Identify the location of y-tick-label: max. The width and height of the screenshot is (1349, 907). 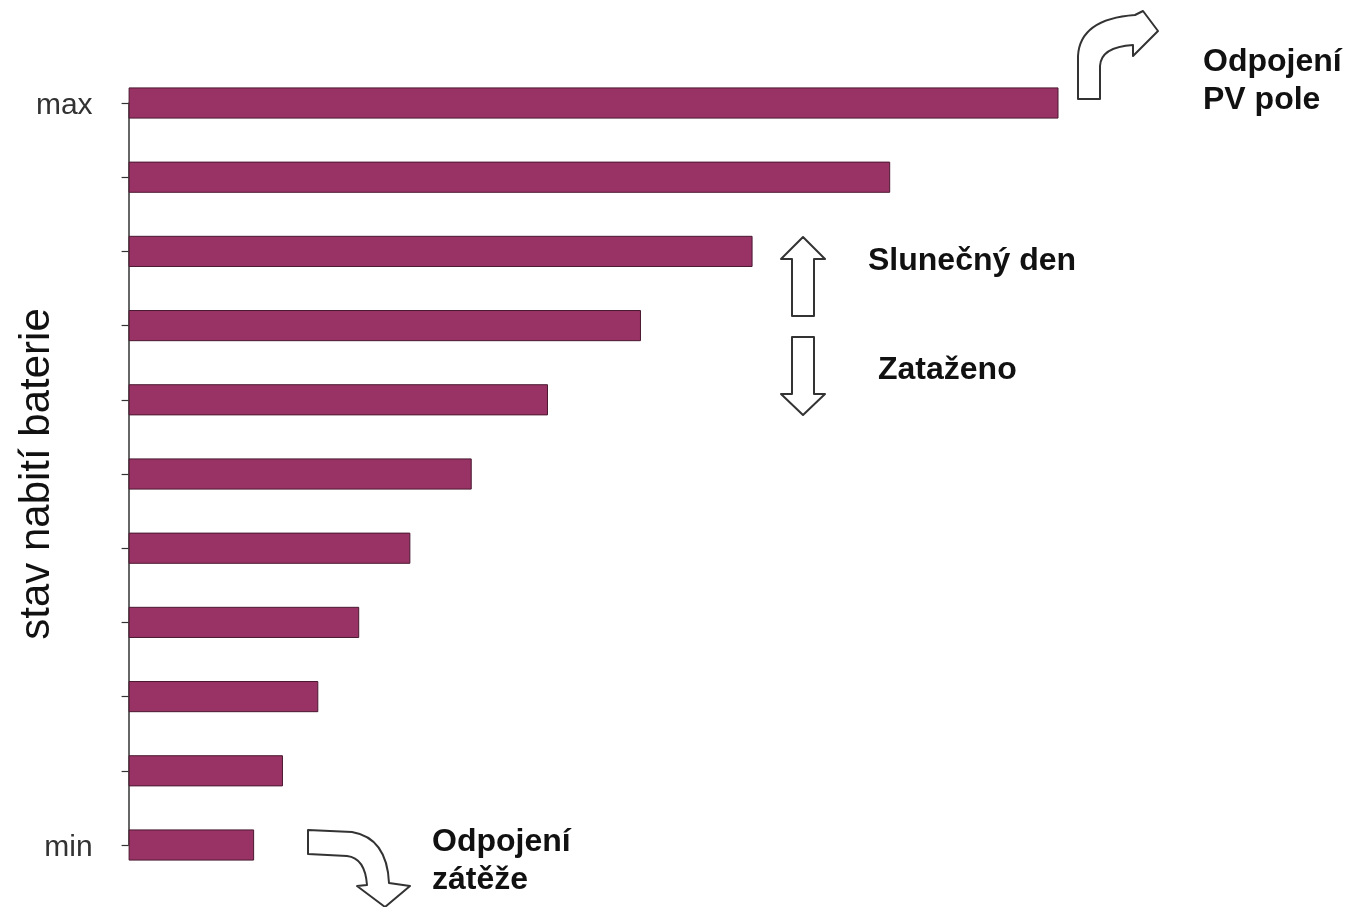
(64, 103).